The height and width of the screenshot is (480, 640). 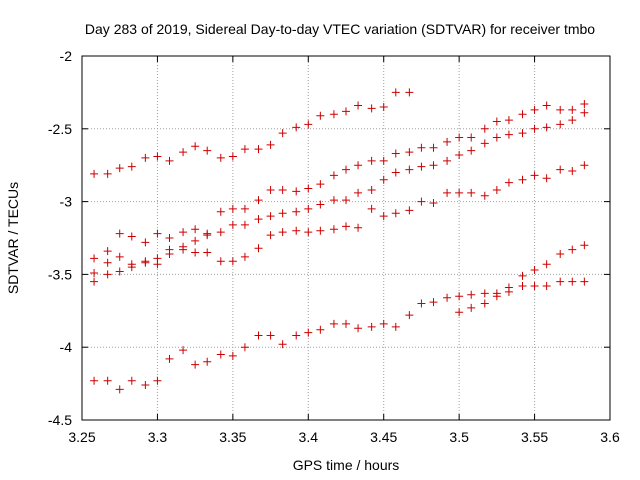 What do you see at coordinates (610, 437) in the screenshot?
I see `x-tick-label: 3.6` at bounding box center [610, 437].